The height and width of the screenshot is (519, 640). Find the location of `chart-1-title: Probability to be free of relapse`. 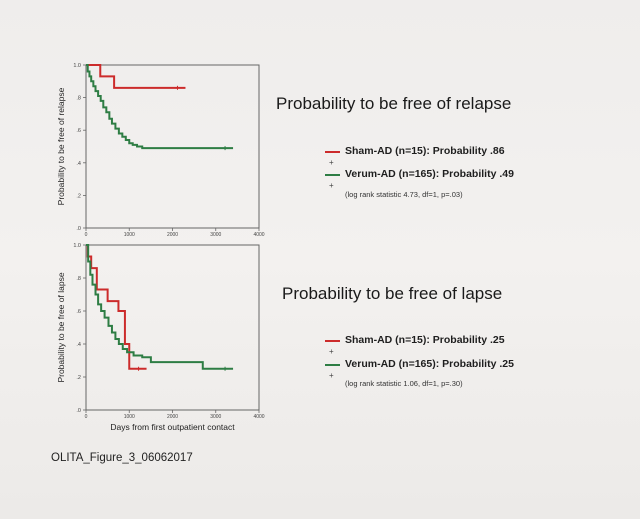

chart-1-title: Probability to be free of relapse is located at coordinates (394, 103).